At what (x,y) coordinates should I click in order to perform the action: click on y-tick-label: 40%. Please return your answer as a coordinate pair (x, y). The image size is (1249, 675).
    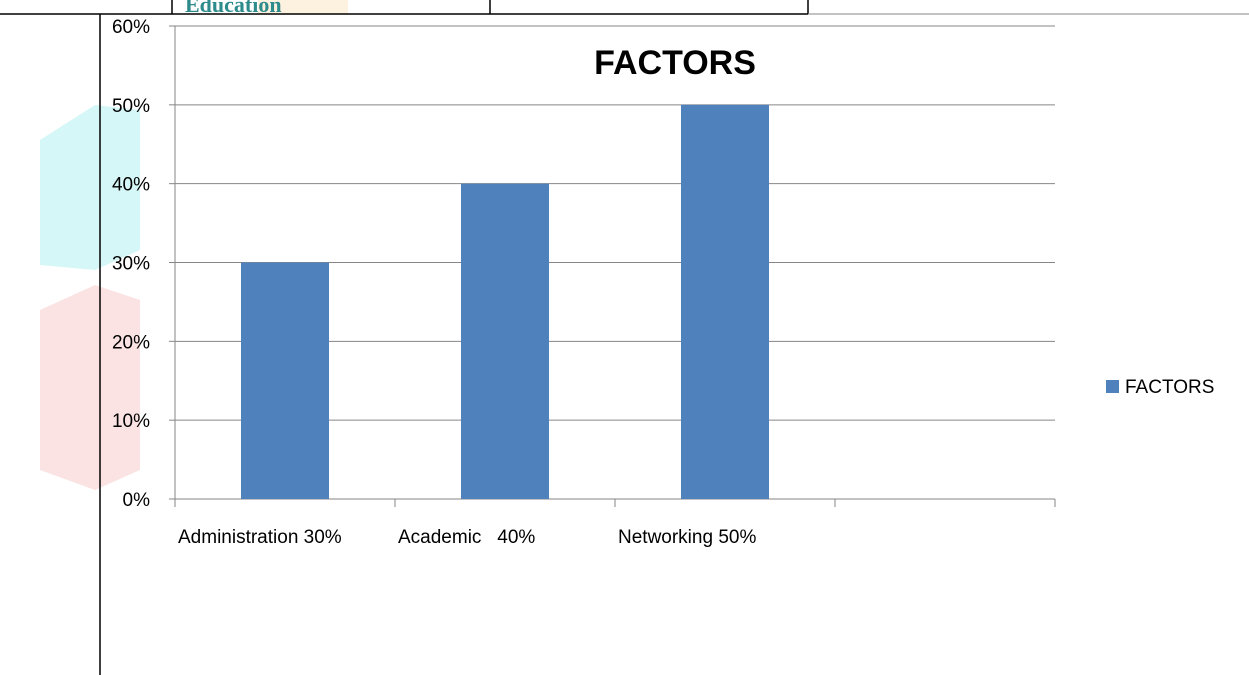
    Looking at the image, I should click on (131, 185).